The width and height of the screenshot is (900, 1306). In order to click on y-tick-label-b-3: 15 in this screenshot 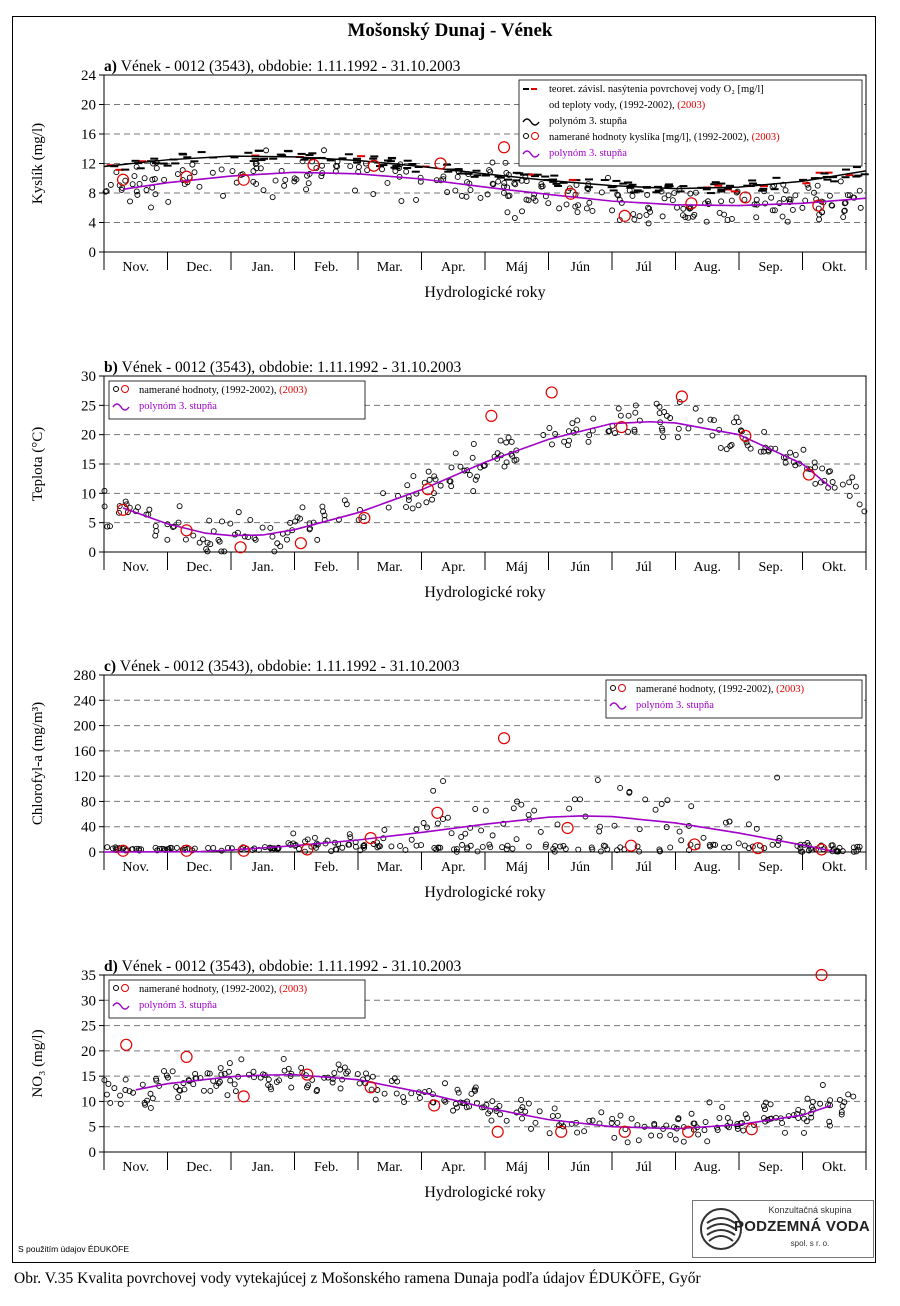, I will do `click(88, 465)`.